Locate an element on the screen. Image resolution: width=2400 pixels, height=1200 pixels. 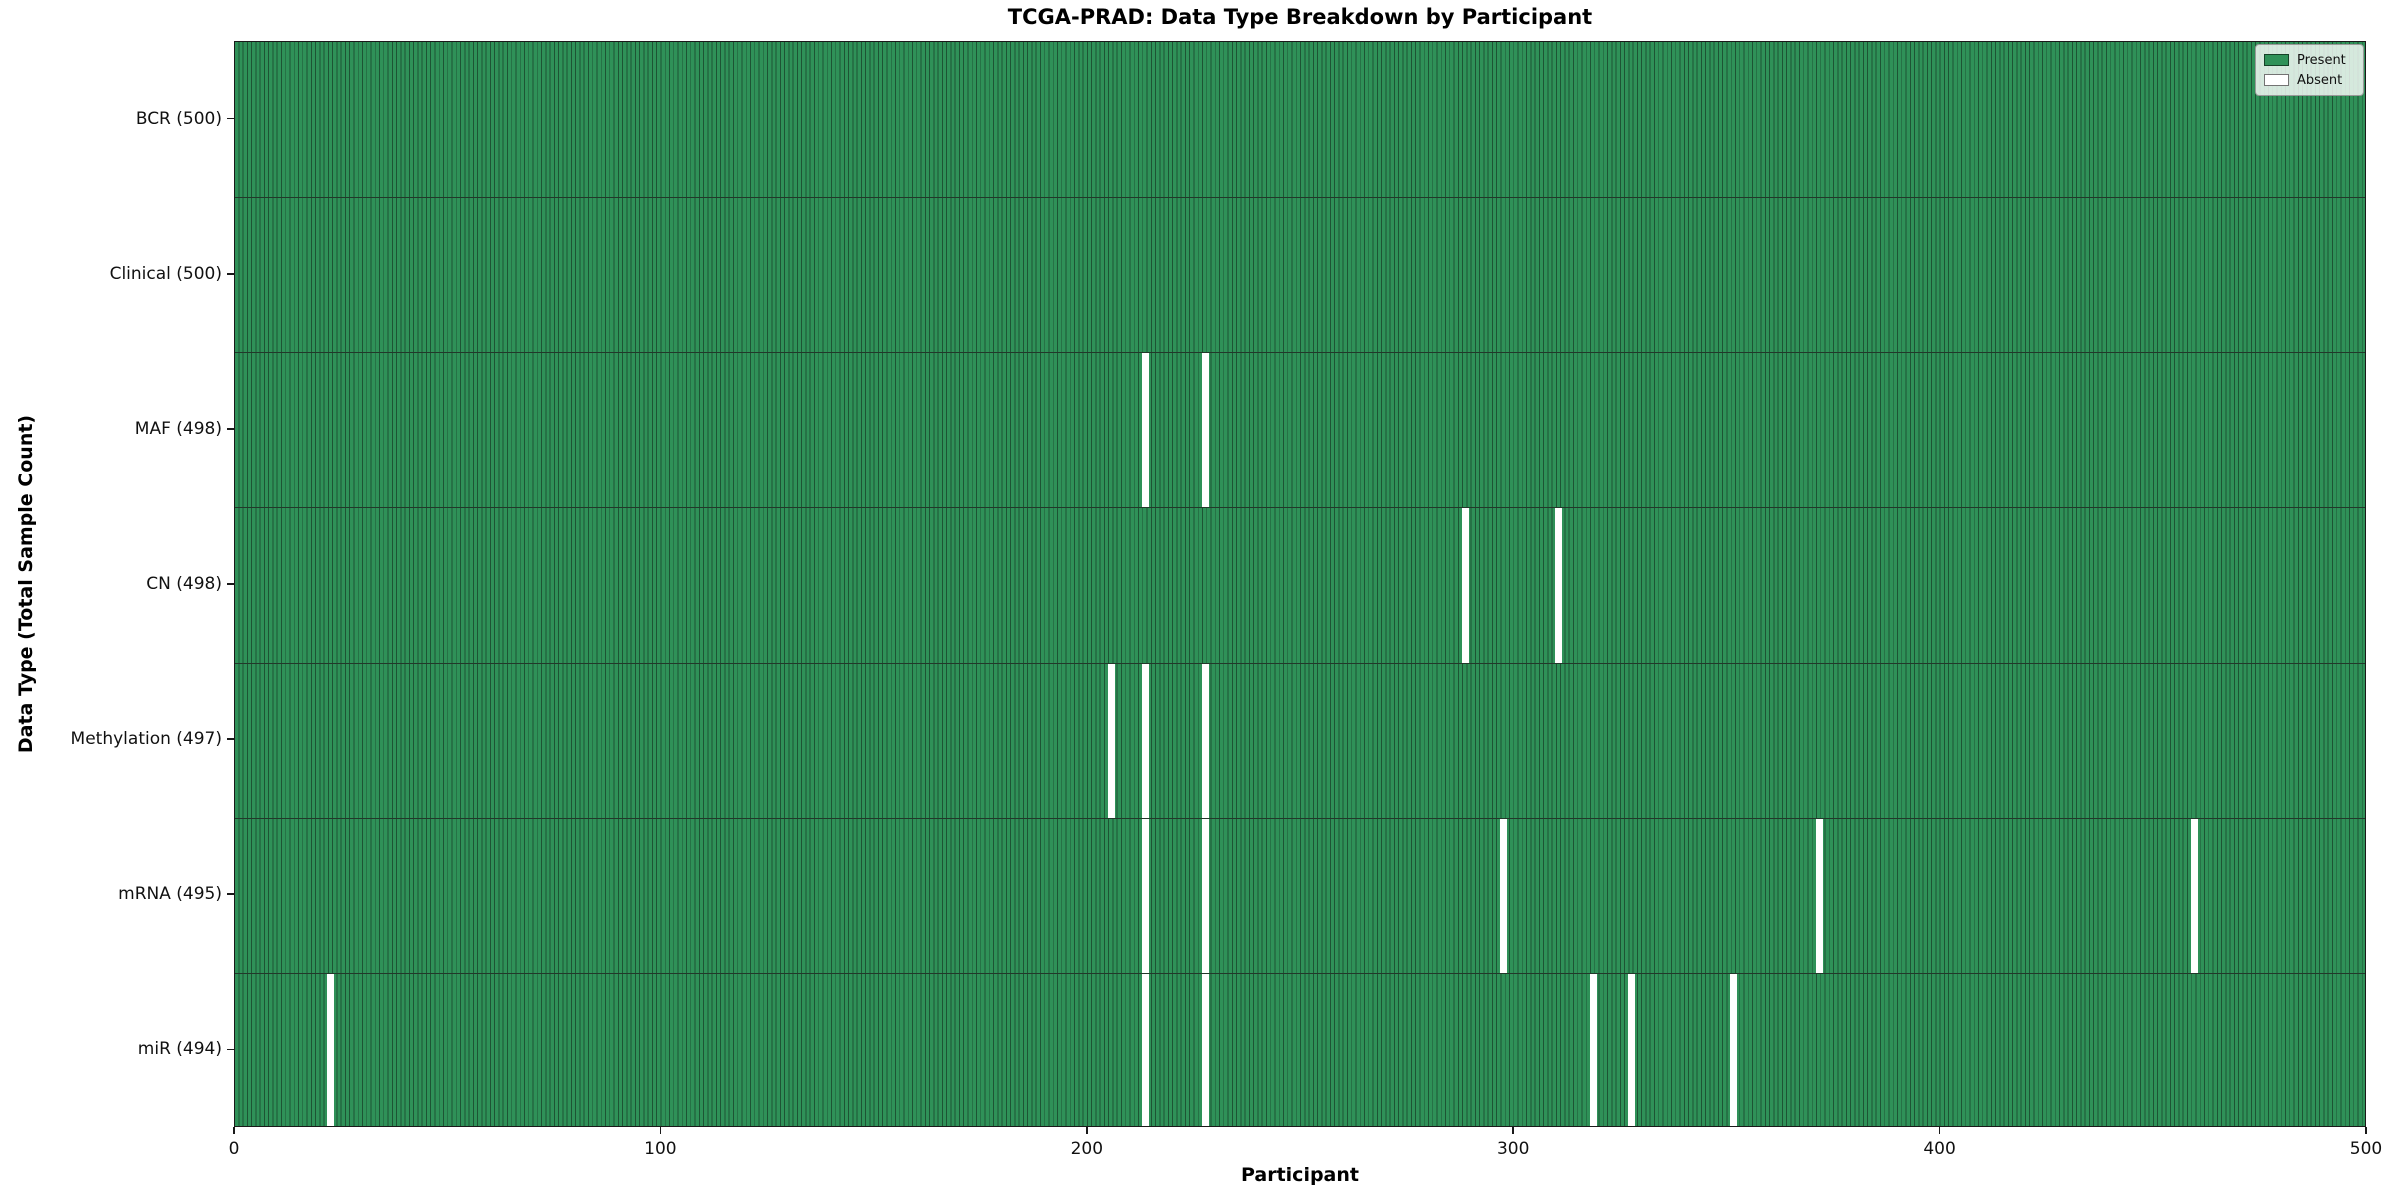
x-tick-label-100: 100 is located at coordinates (660, 1149).